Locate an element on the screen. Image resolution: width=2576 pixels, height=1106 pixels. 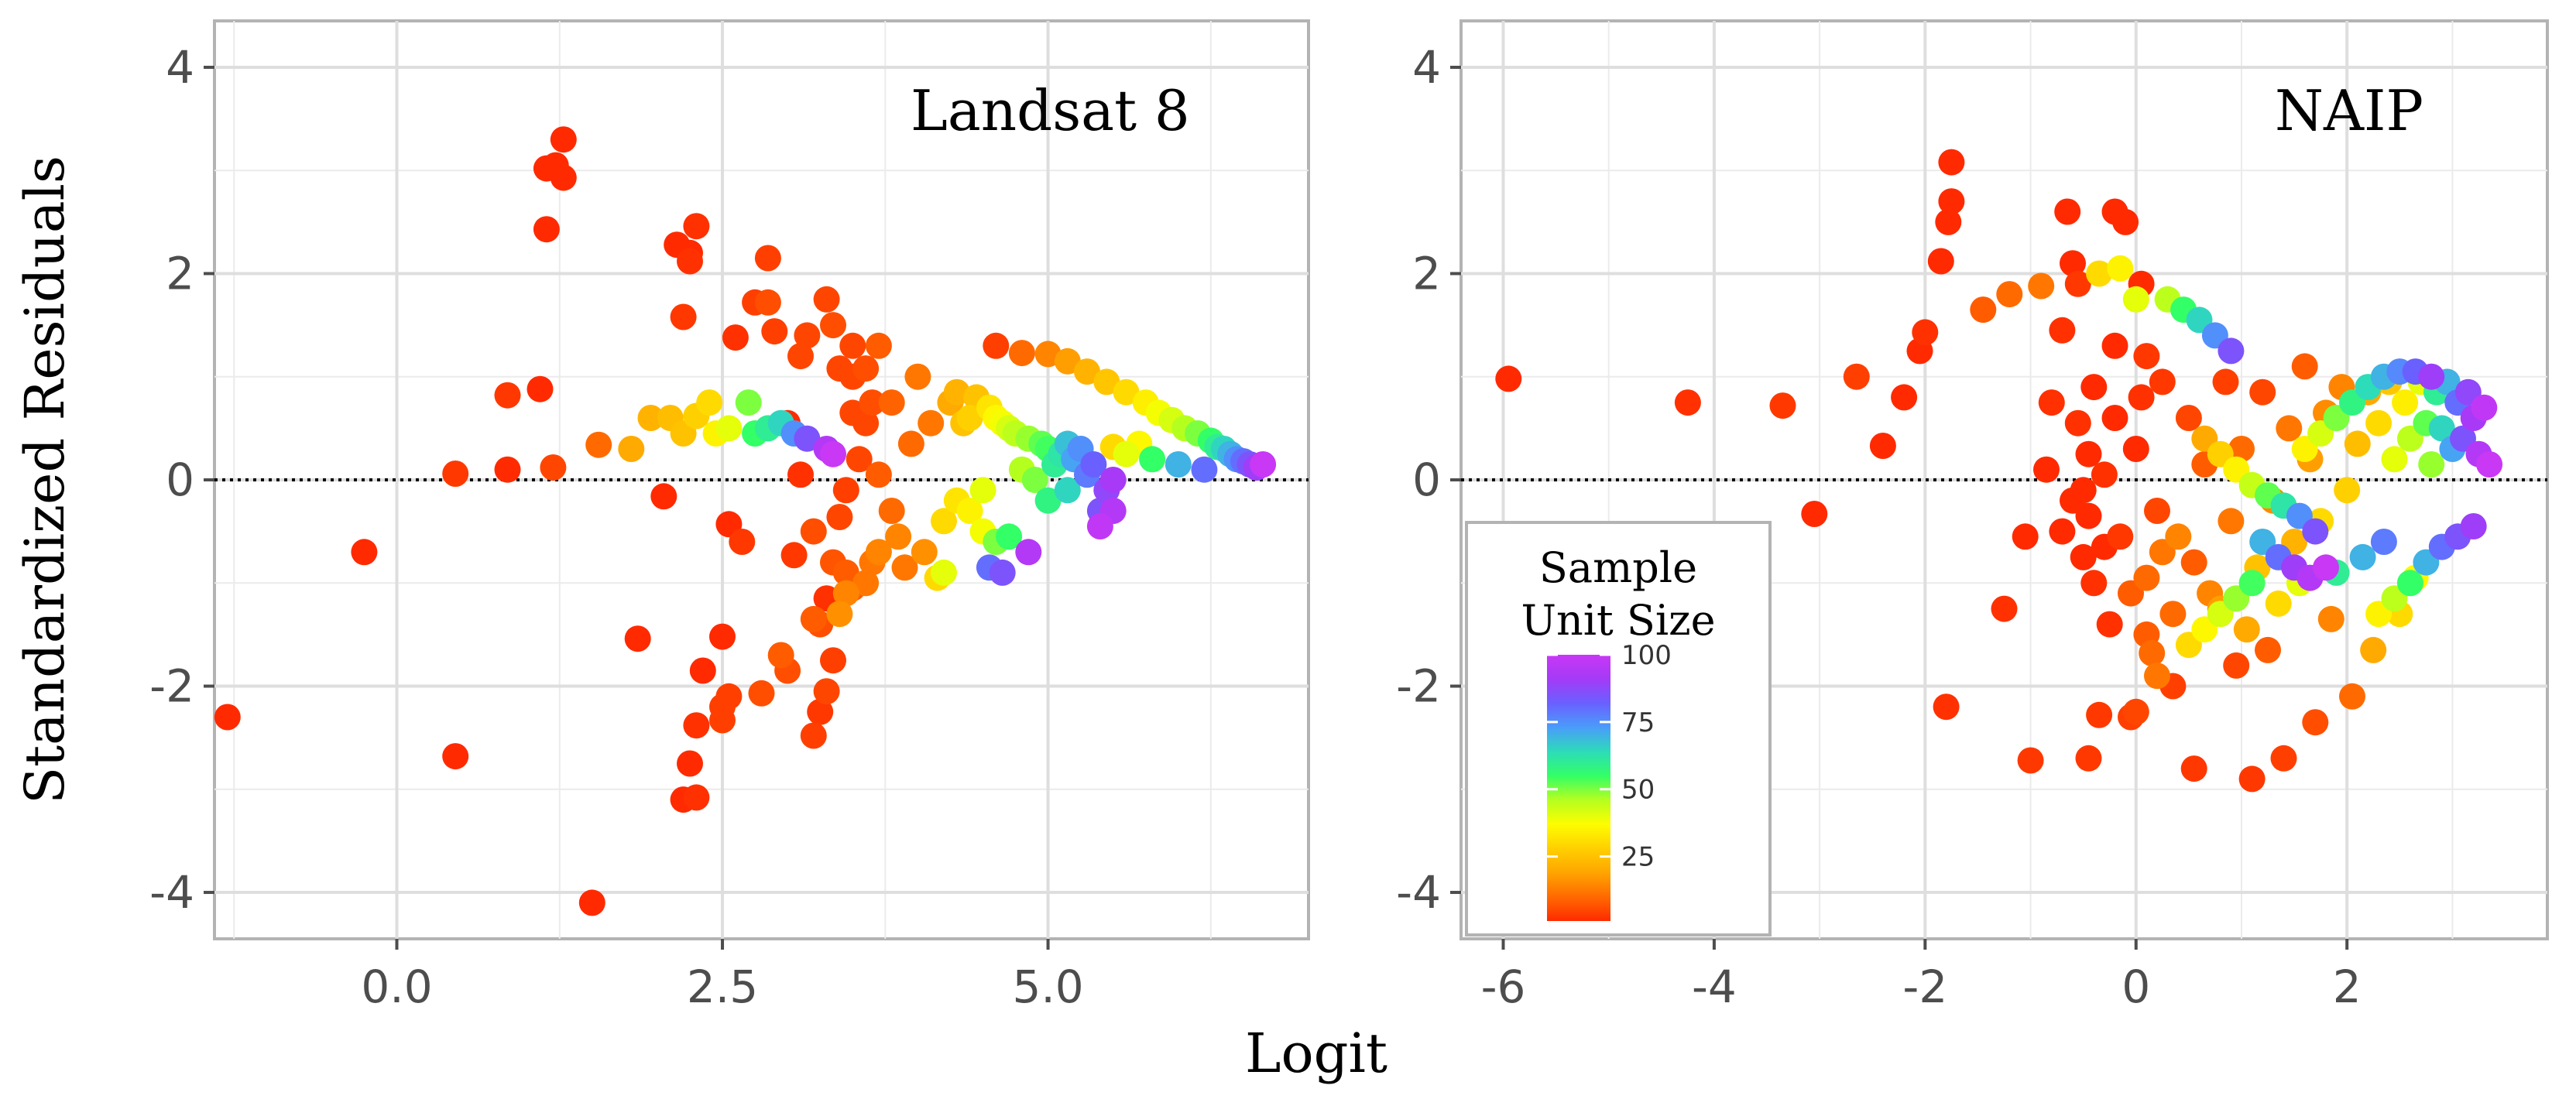
legend-tick-label: 25 is located at coordinates (1638, 857).